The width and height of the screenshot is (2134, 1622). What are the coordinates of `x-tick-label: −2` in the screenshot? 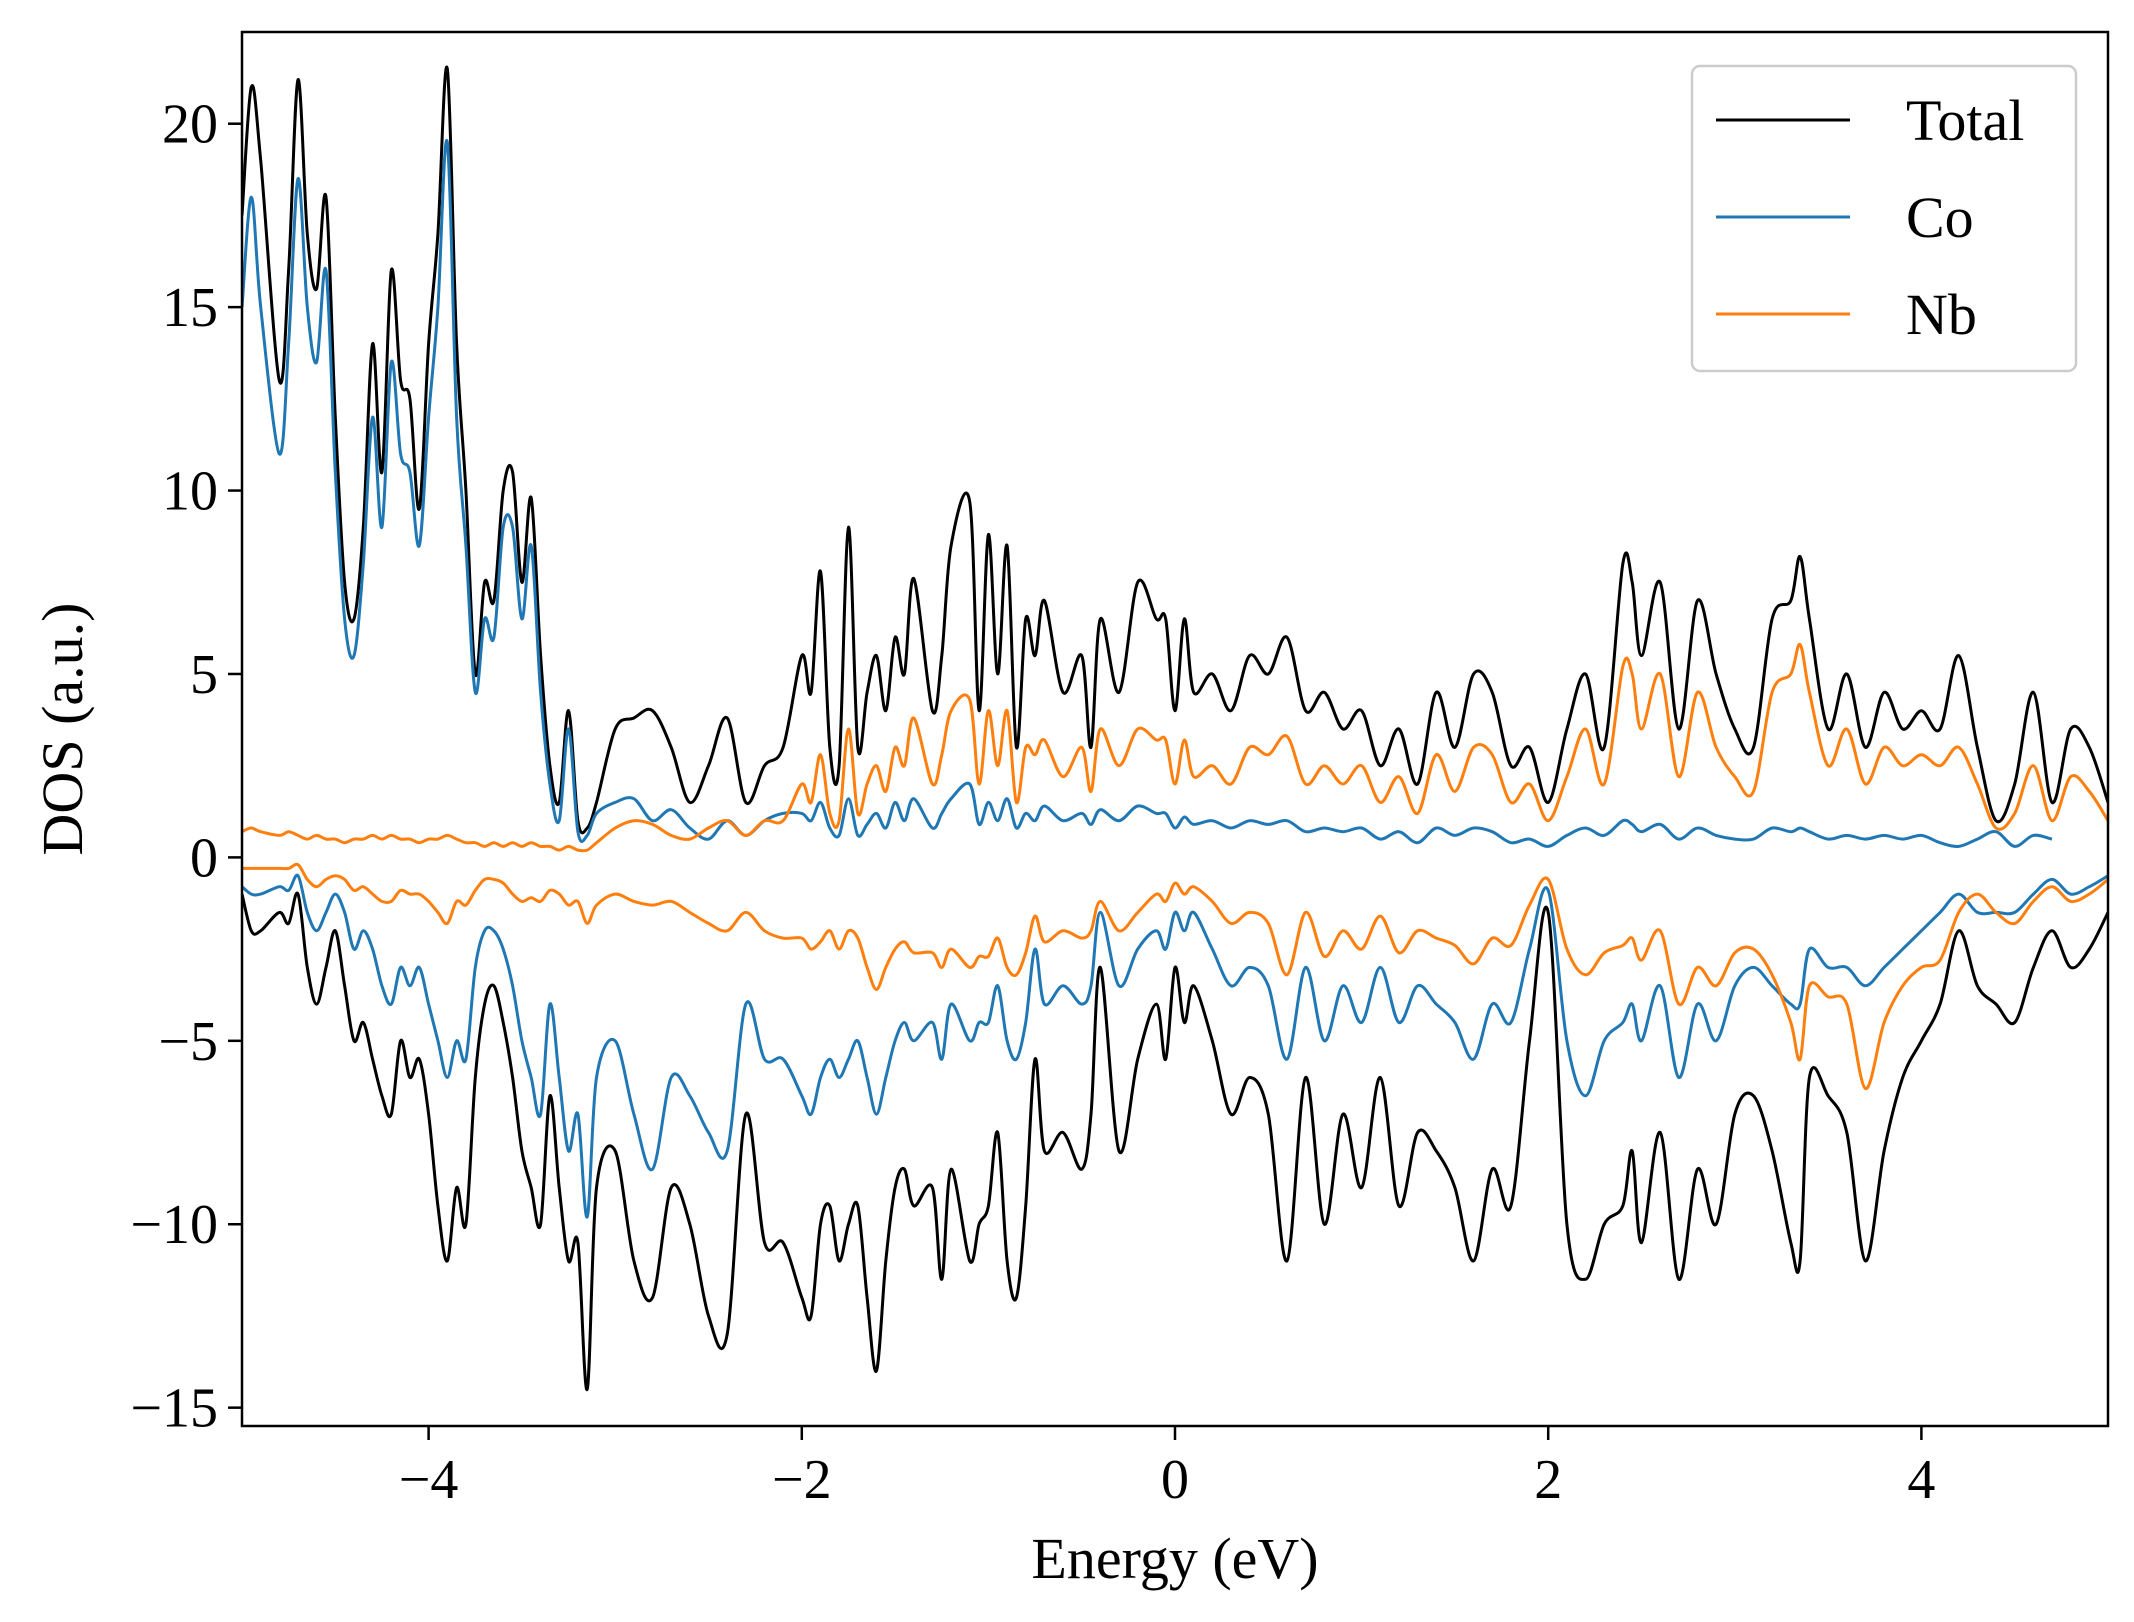 It's located at (802, 1480).